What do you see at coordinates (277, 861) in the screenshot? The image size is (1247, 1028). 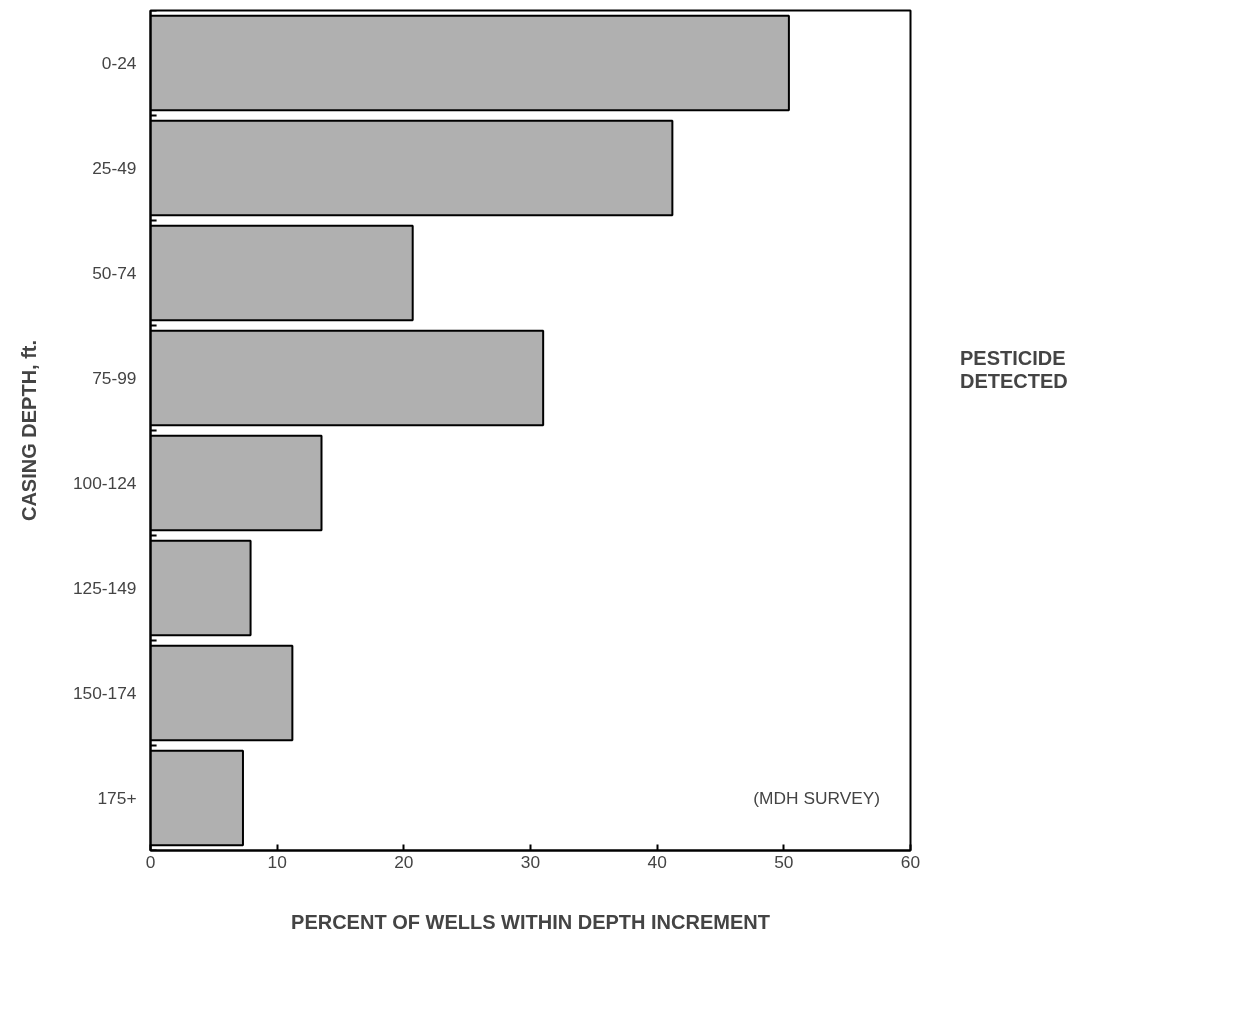 I see `x-tick-label: 10` at bounding box center [277, 861].